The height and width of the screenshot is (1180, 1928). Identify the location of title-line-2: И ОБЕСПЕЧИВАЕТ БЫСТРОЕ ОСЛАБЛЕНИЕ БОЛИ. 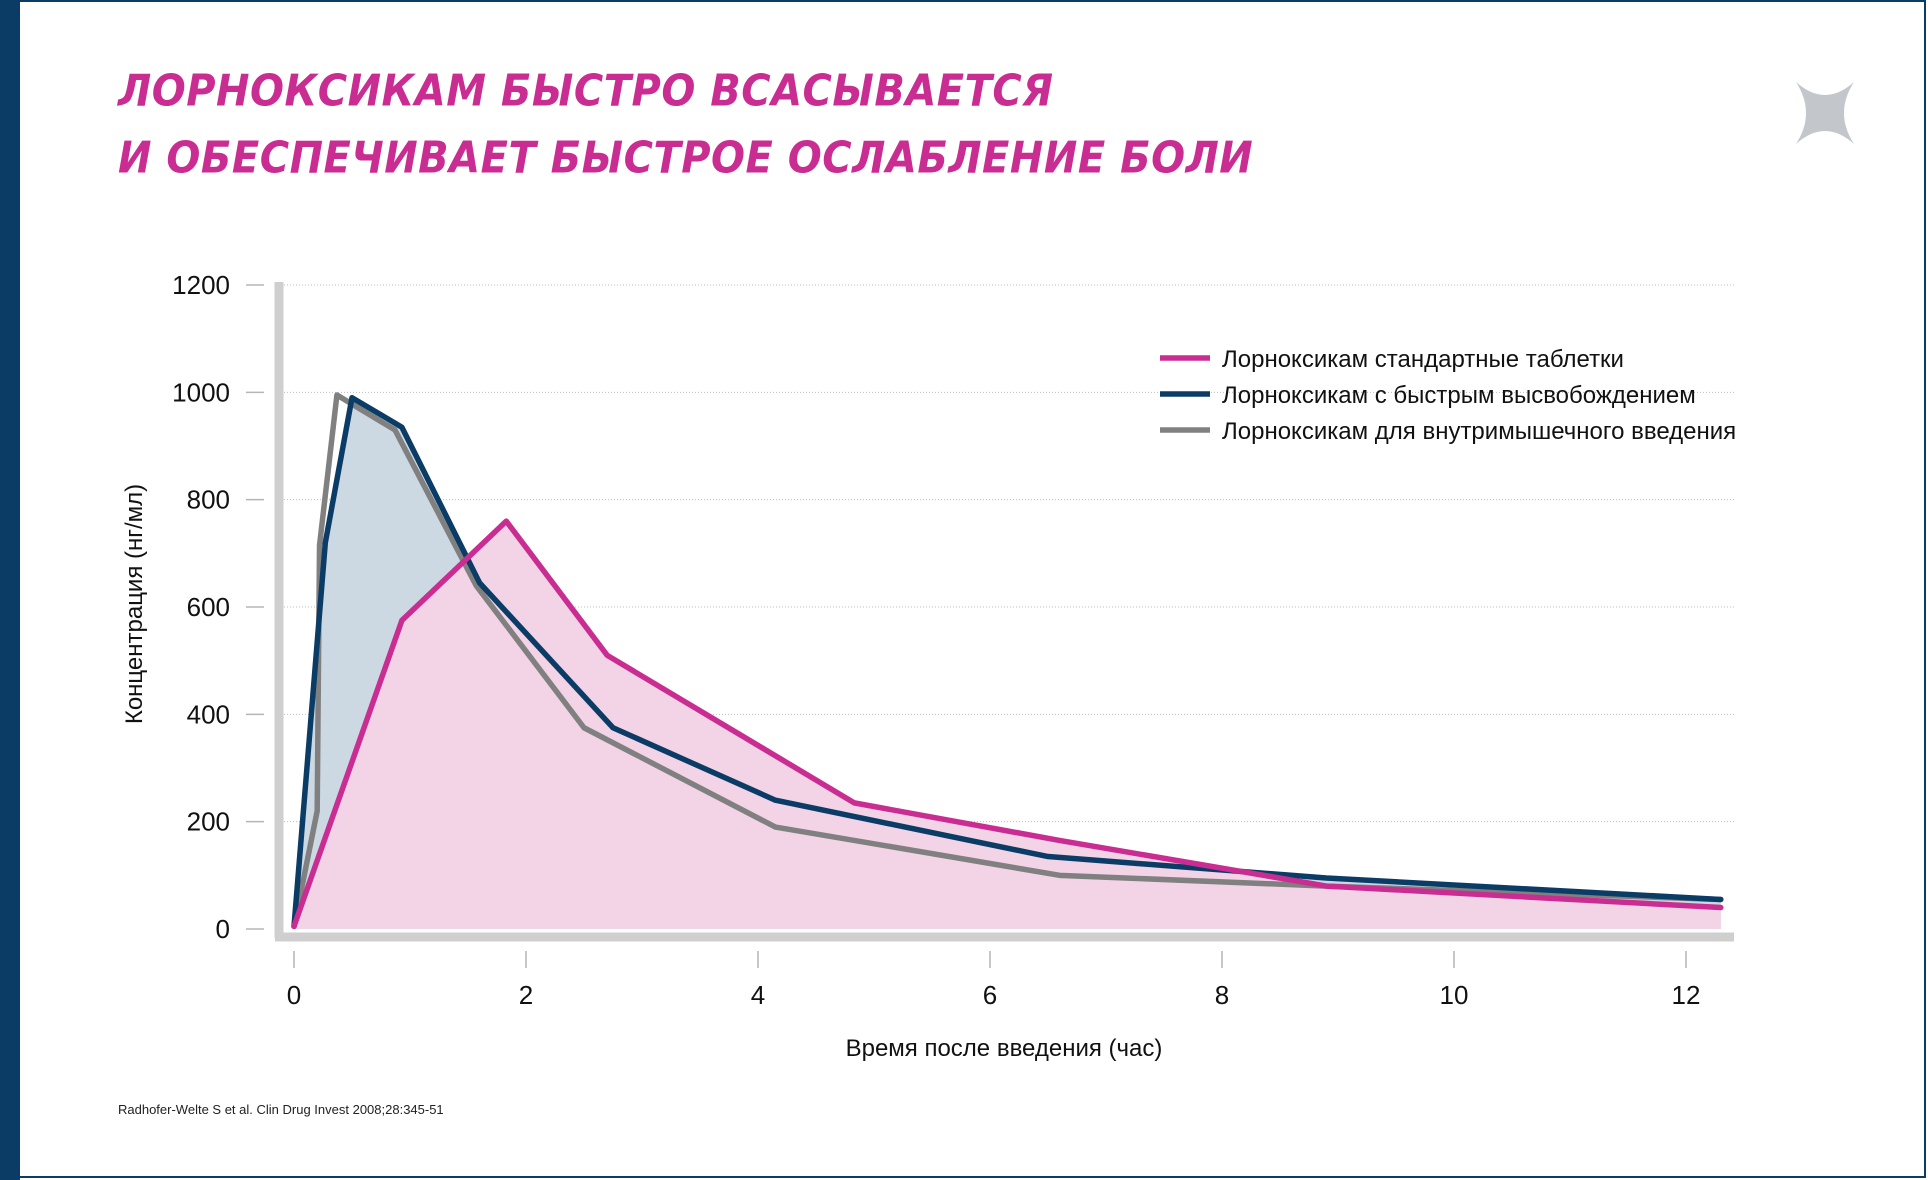
(686, 158).